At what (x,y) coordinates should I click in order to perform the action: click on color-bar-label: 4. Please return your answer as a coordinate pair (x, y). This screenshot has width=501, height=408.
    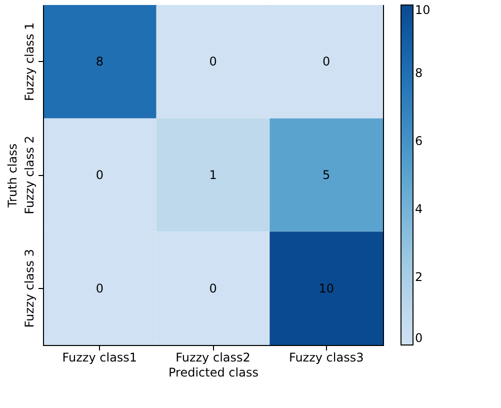
    Looking at the image, I should click on (419, 209).